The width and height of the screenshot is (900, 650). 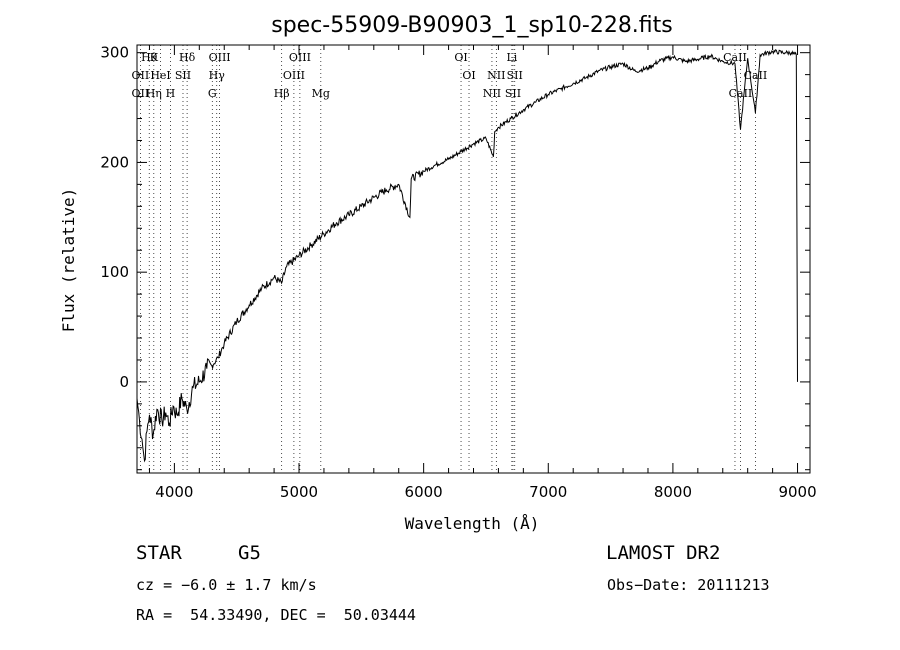 What do you see at coordinates (114, 162) in the screenshot?
I see `y-tick-label: 200` at bounding box center [114, 162].